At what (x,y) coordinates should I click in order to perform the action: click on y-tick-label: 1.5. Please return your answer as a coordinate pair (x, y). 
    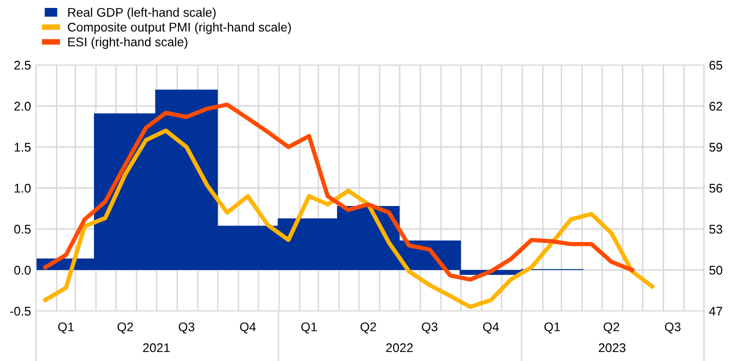
    Looking at the image, I should click on (22, 147).